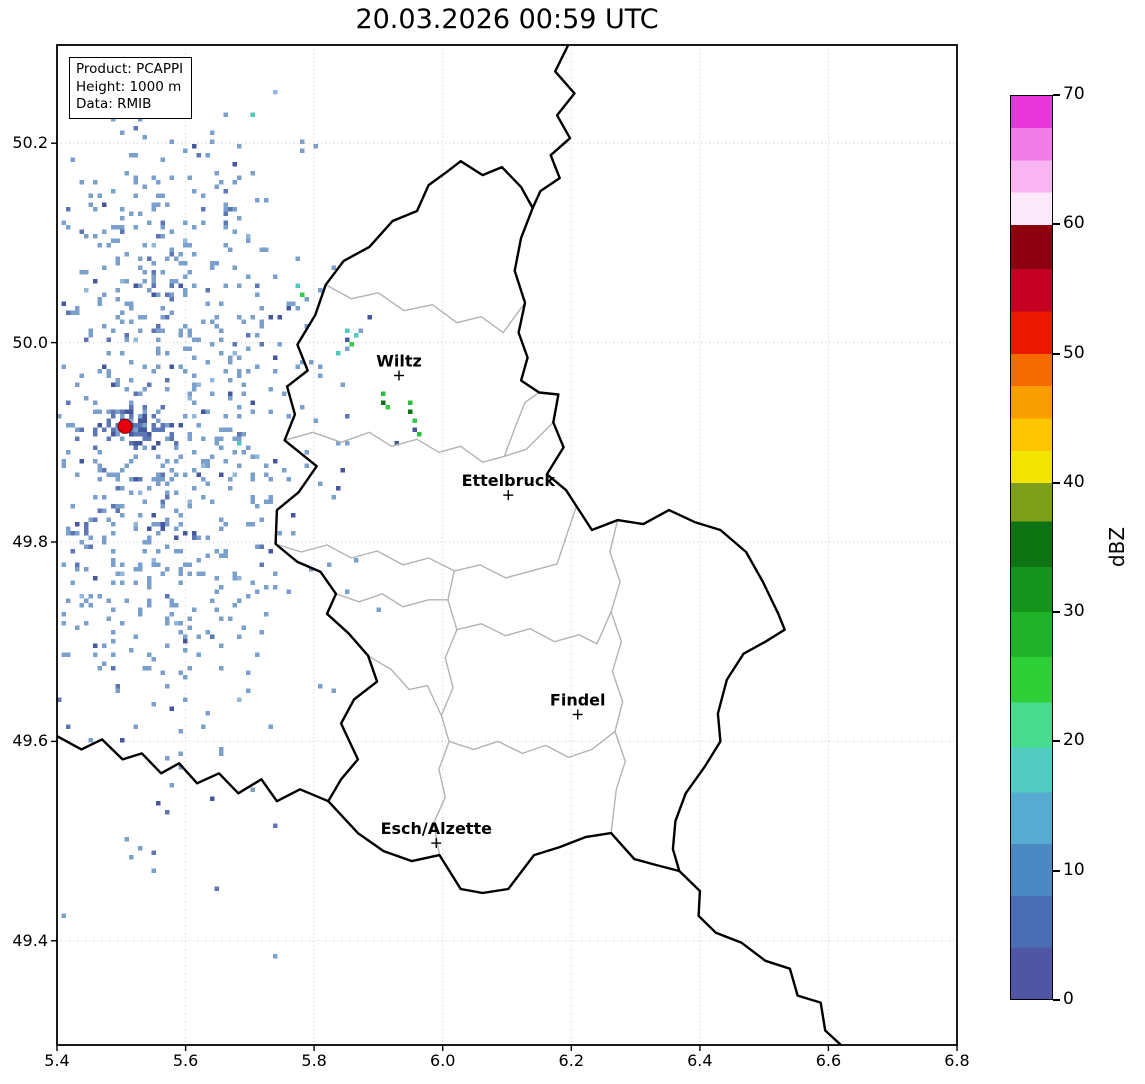  What do you see at coordinates (30, 940) in the screenshot?
I see `y-tick-label: 49.4` at bounding box center [30, 940].